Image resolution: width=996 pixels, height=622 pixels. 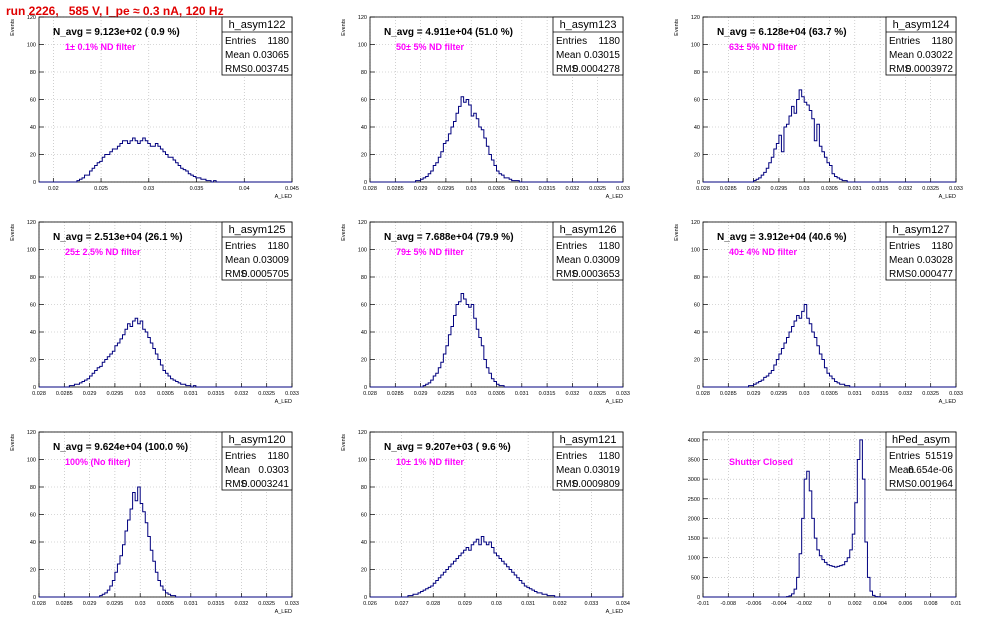 What do you see at coordinates (101, 189) in the screenshot?
I see `x-tick-label: 0.025` at bounding box center [101, 189].